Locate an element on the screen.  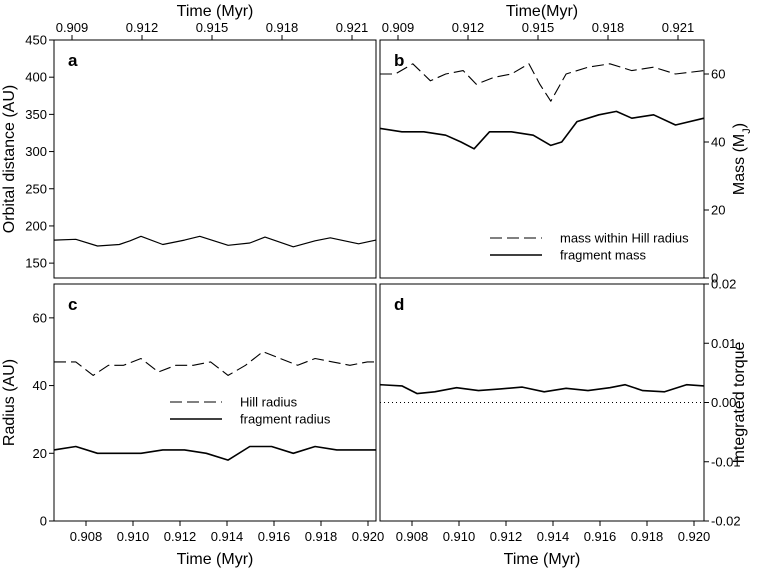
panel-label: b is located at coordinates (399, 60).